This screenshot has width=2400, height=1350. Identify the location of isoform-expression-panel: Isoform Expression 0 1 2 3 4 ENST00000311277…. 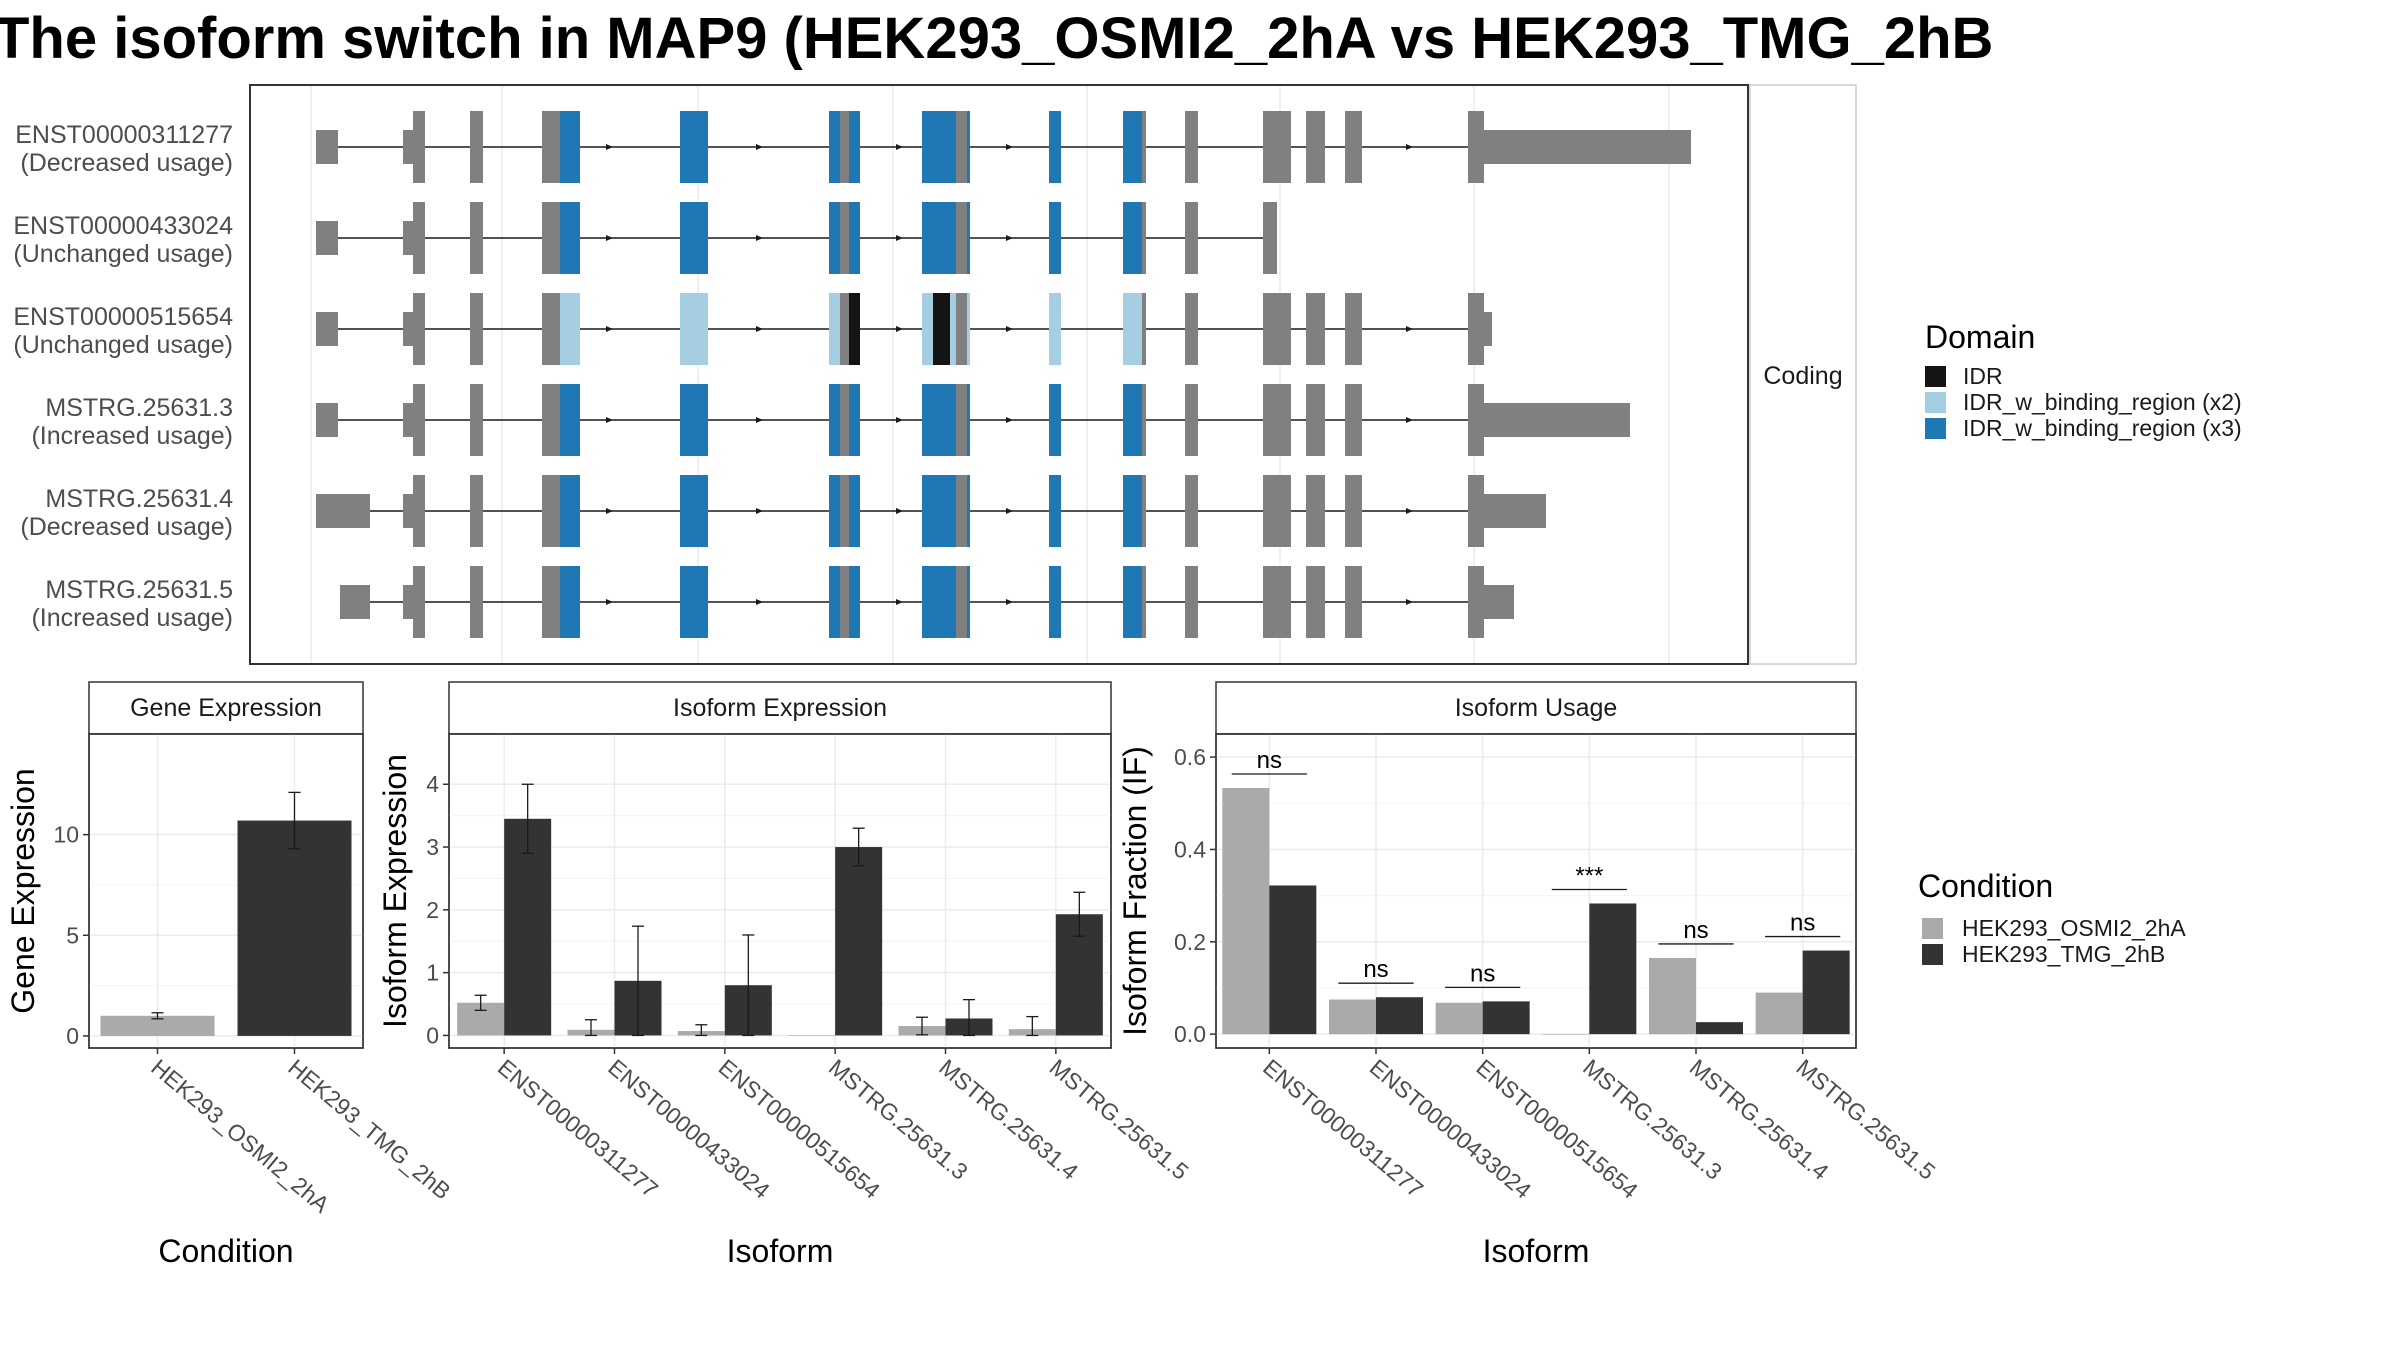
(785, 975).